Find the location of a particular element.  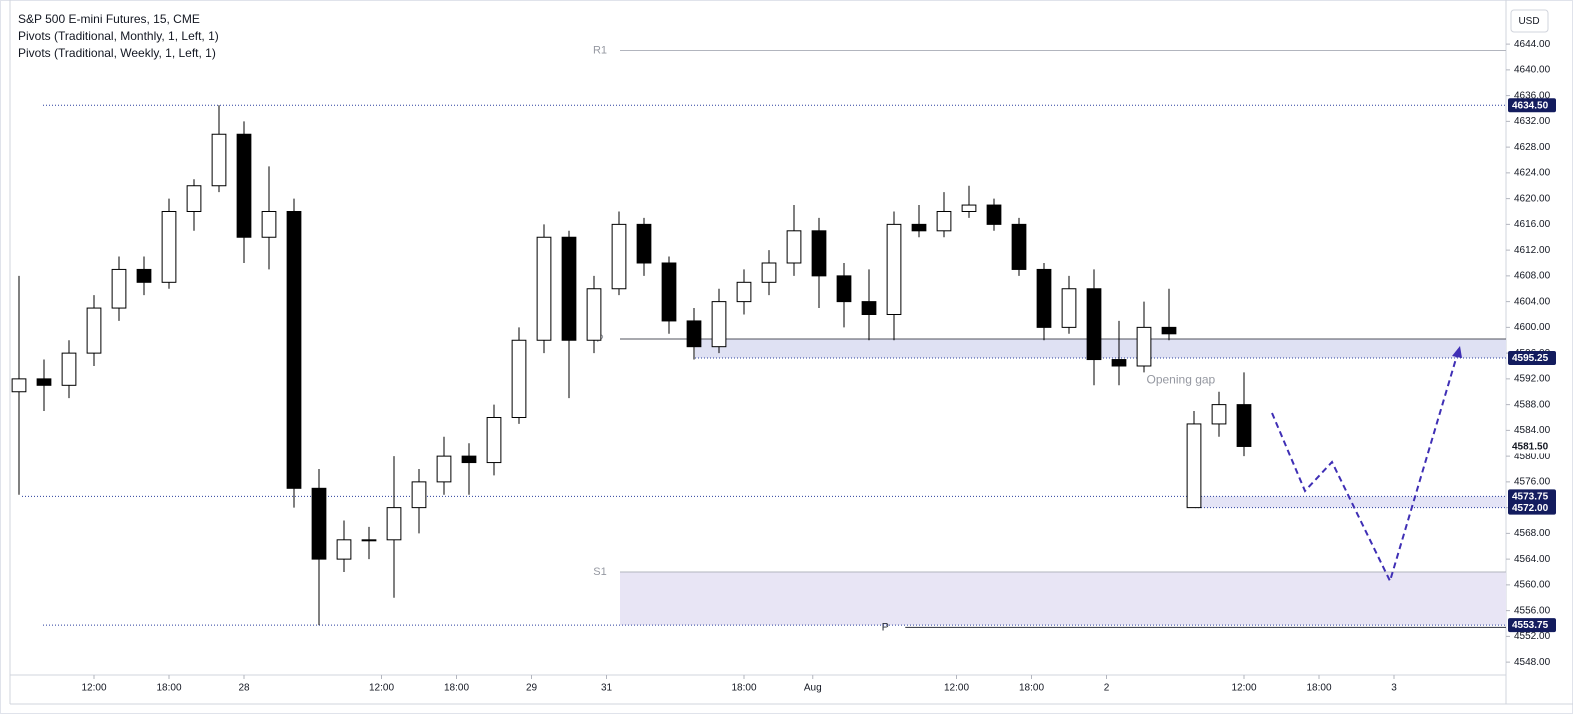

price-badge-label: 4553.75 is located at coordinates (1530, 625).